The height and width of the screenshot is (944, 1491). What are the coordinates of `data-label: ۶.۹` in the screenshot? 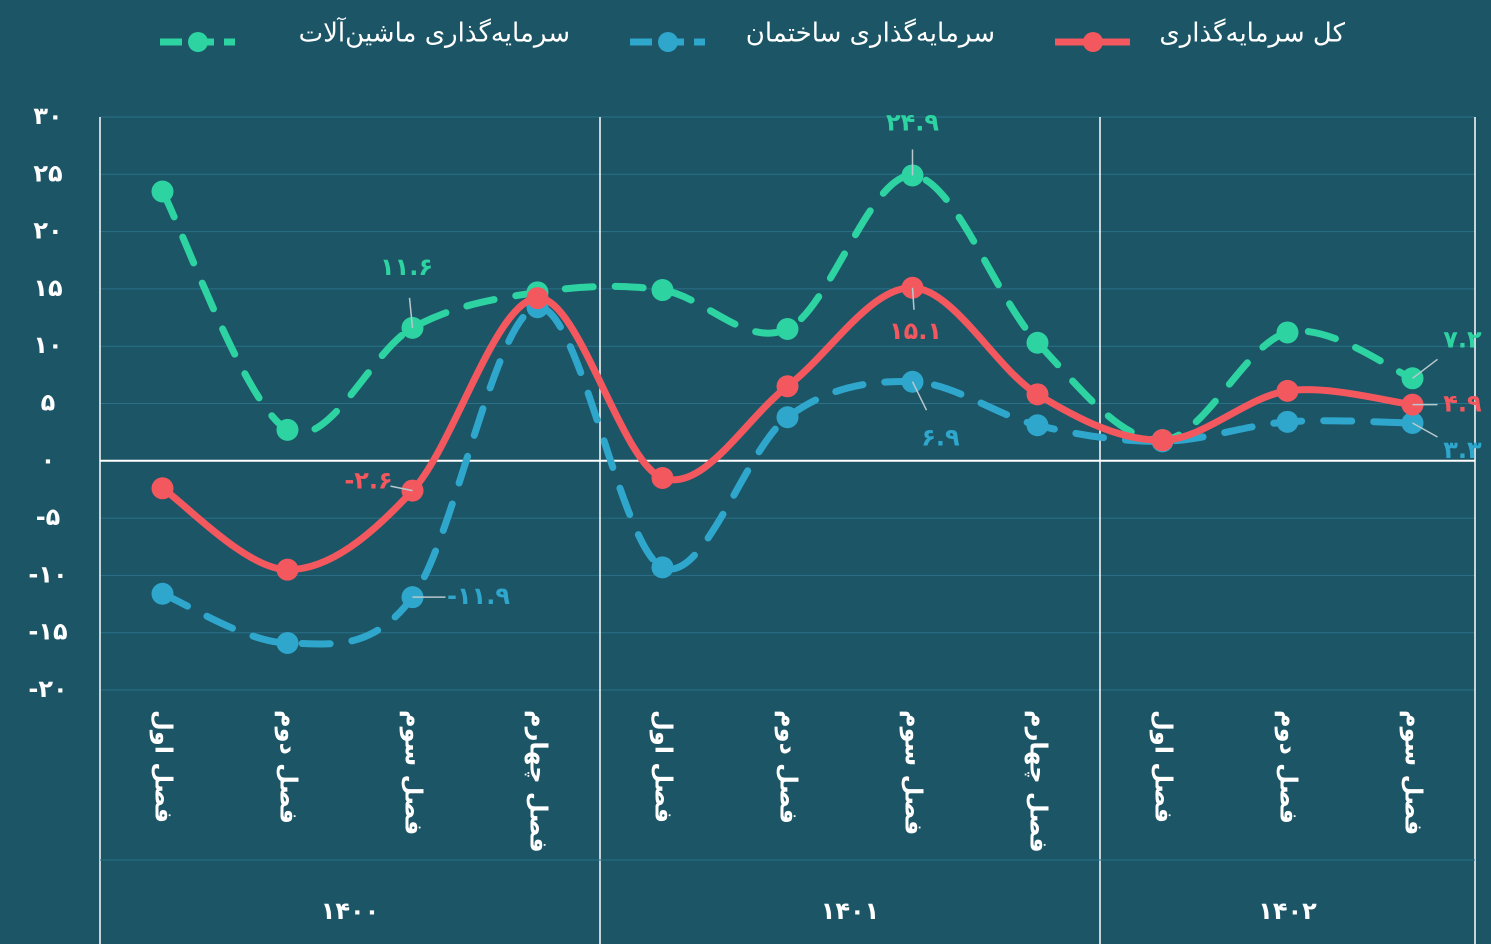 It's located at (940, 438).